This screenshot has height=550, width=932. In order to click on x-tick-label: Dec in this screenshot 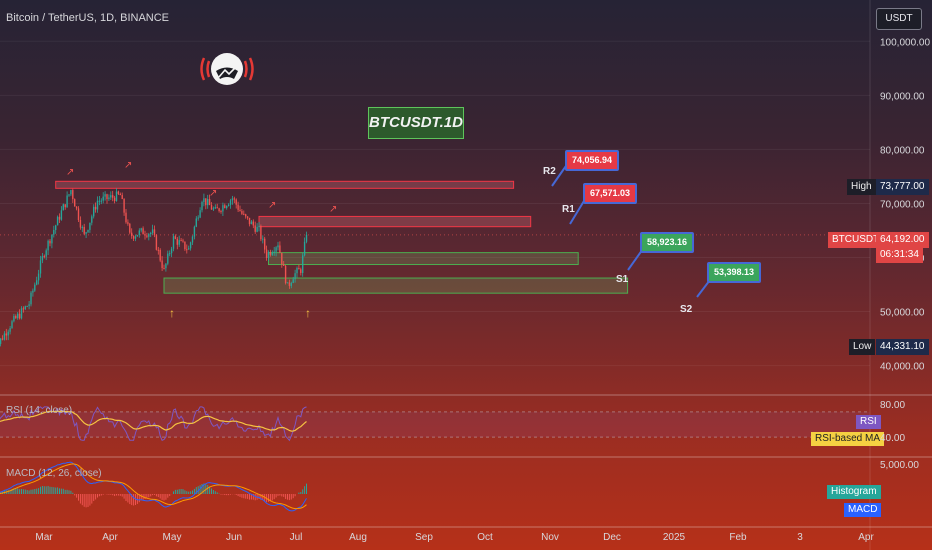, I will do `click(612, 537)`.